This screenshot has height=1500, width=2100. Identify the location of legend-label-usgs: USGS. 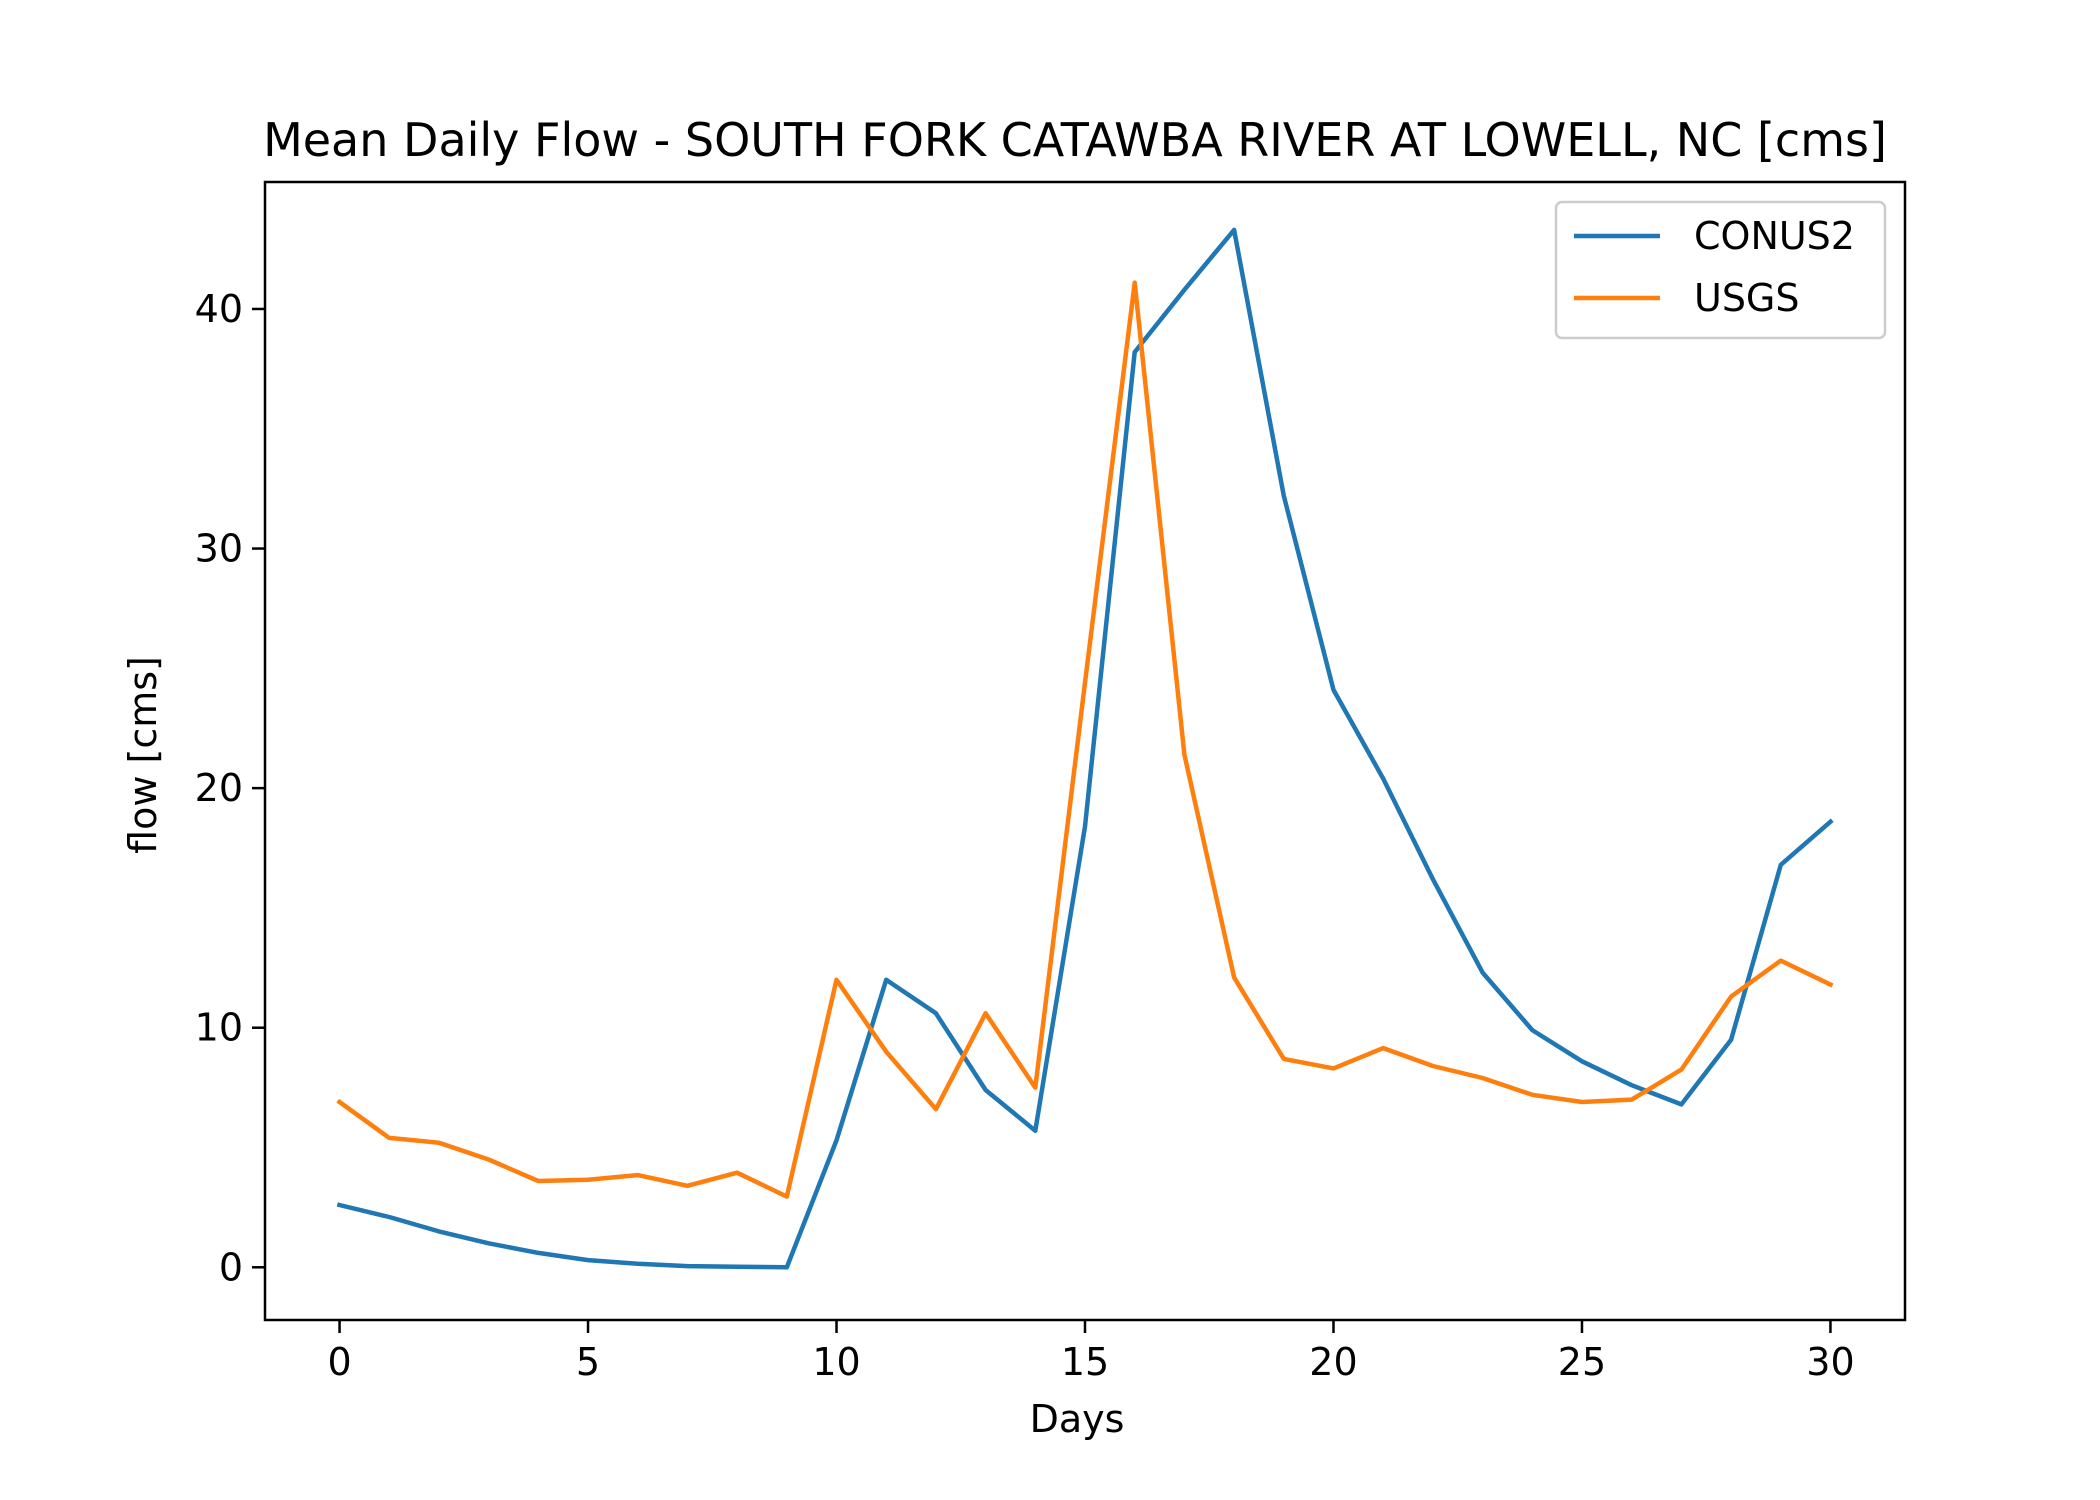
(1747, 298).